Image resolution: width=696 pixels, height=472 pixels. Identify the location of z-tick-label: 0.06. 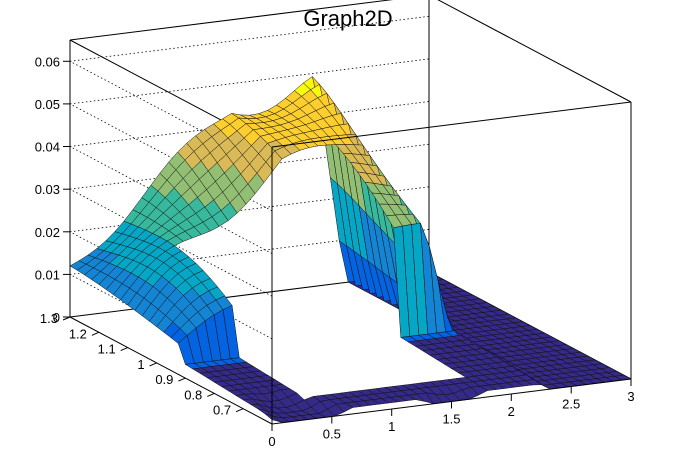
(47, 61).